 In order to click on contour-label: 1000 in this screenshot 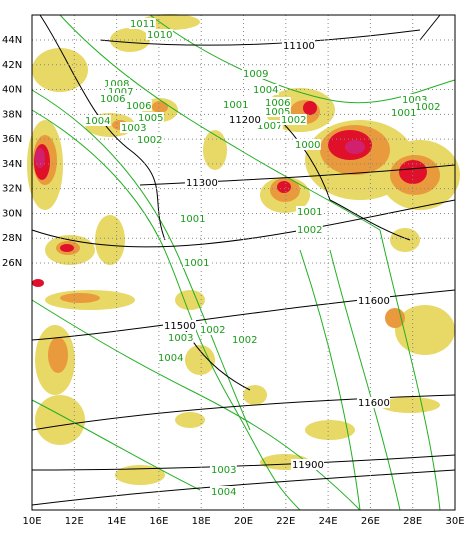, I will do `click(307, 145)`.